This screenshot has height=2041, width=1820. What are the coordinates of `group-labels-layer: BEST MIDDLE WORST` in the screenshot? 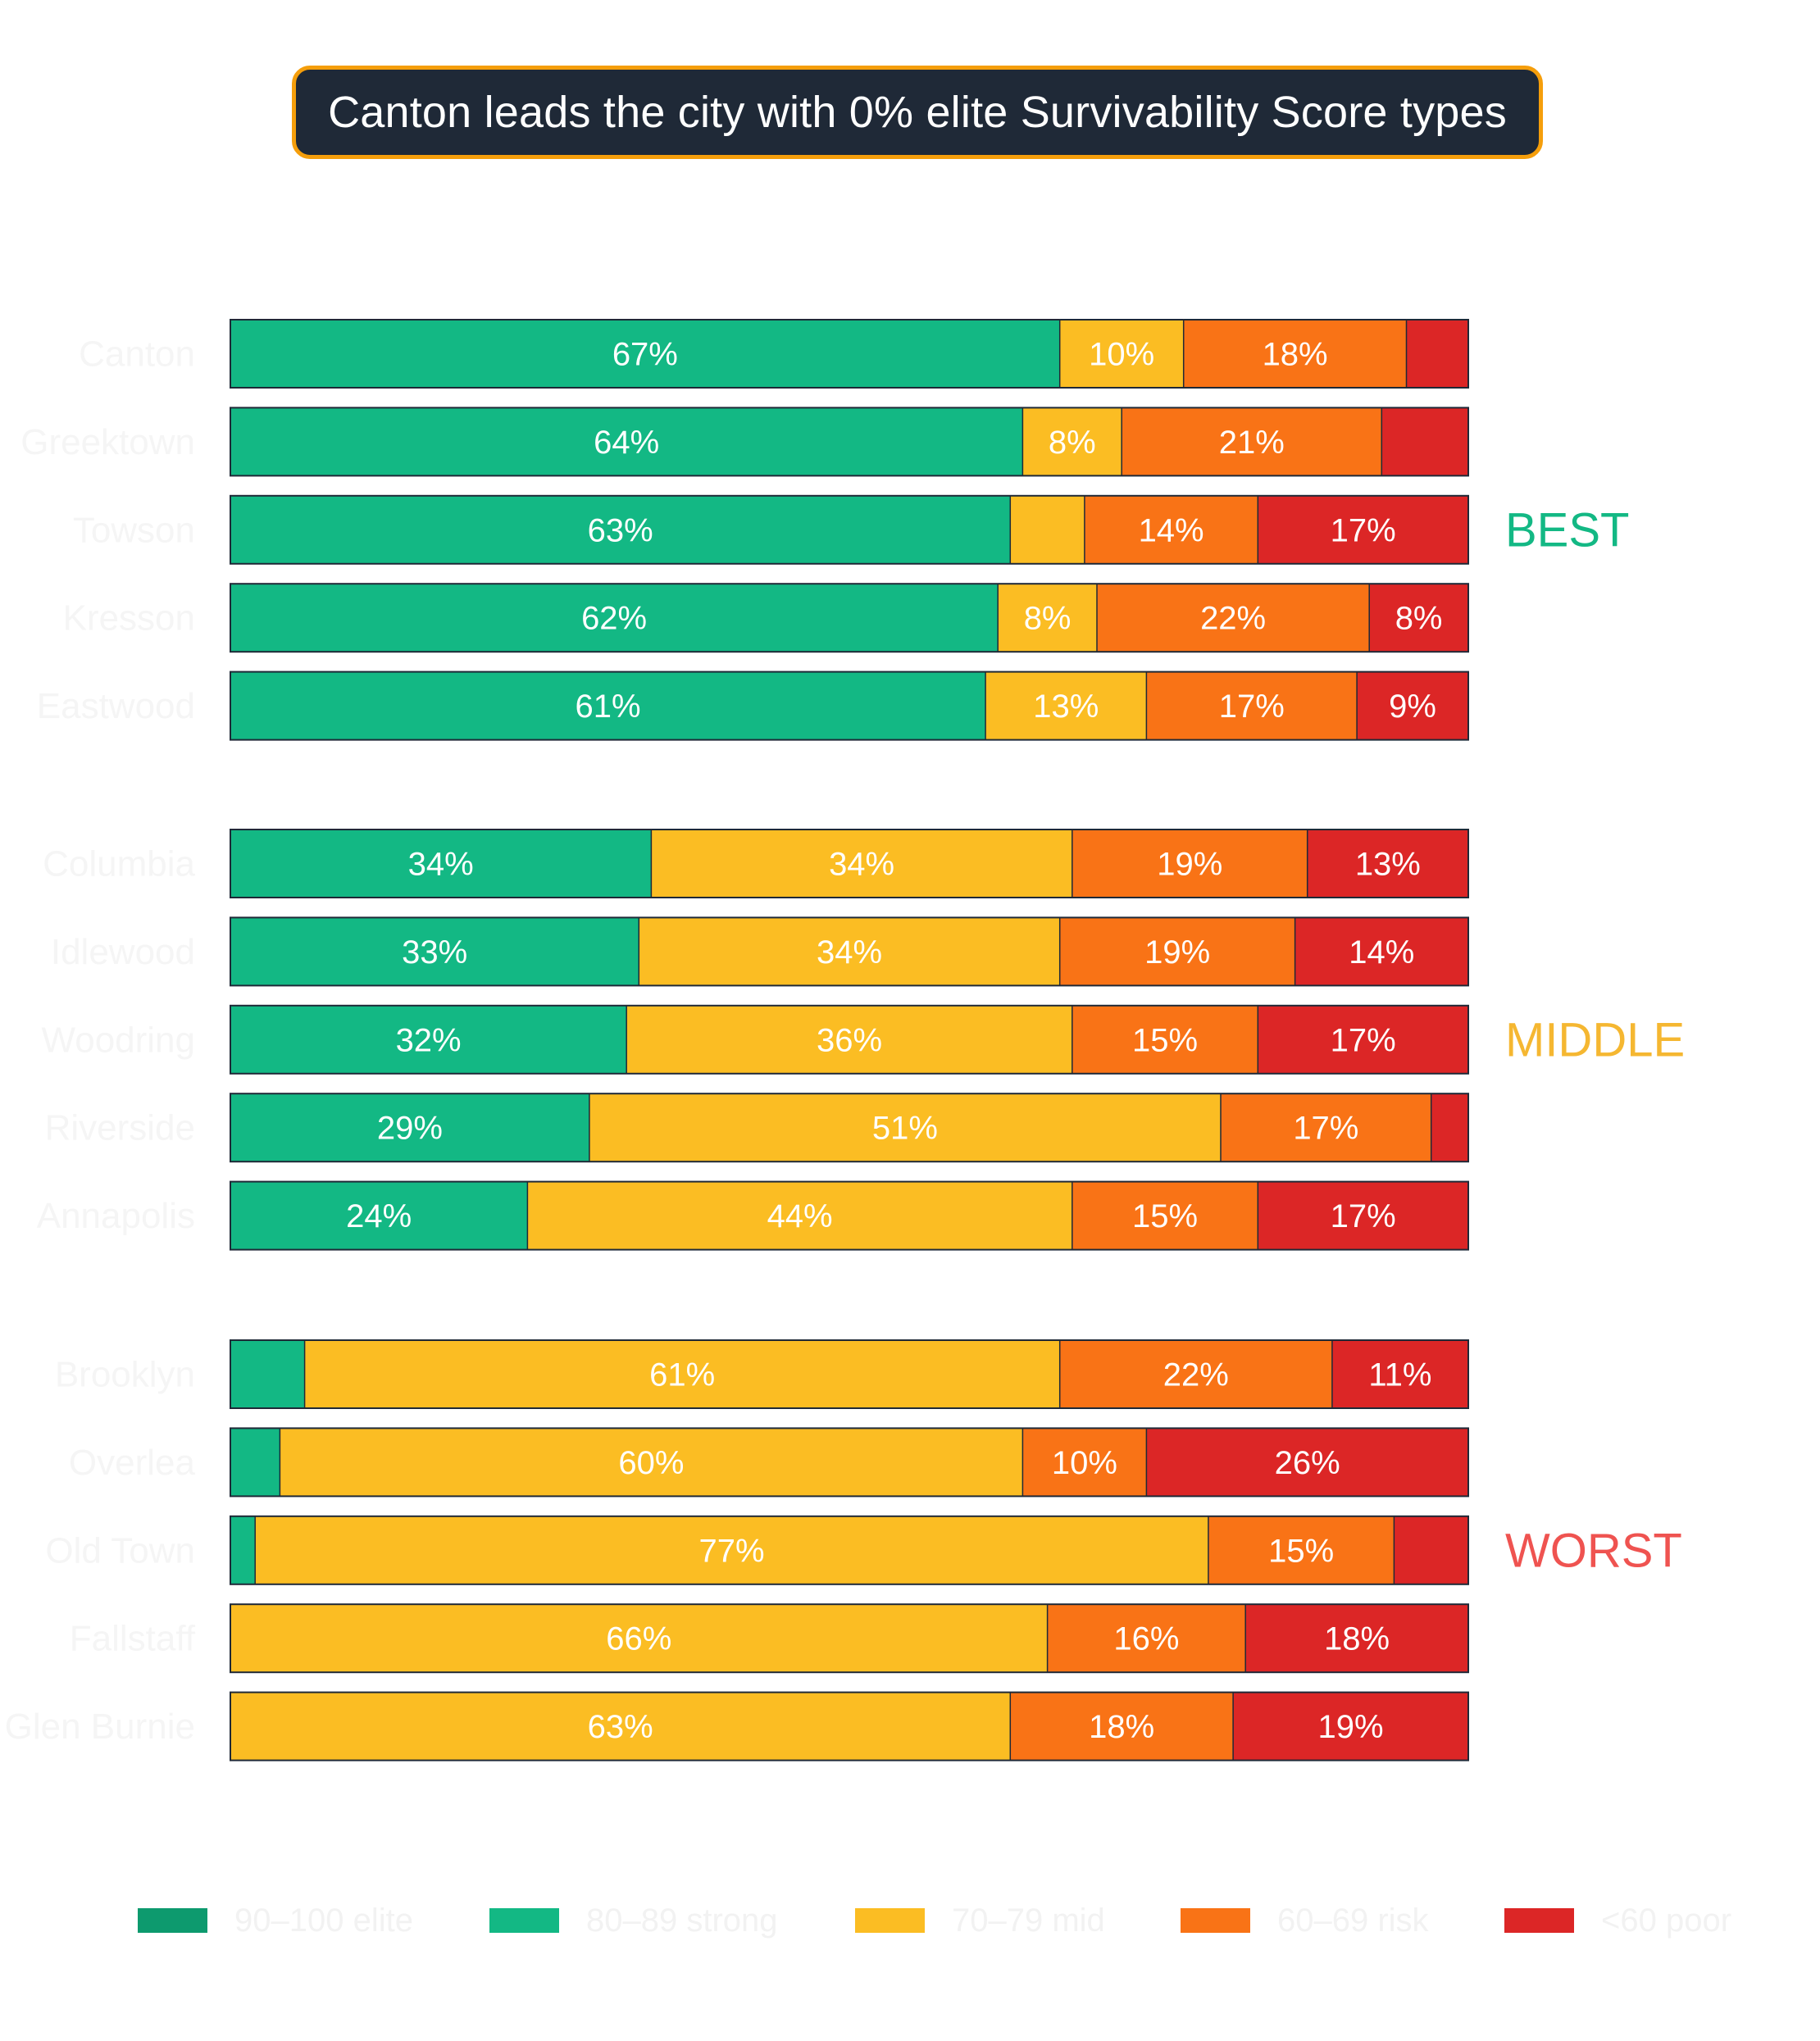 It's located at (1595, 1040).